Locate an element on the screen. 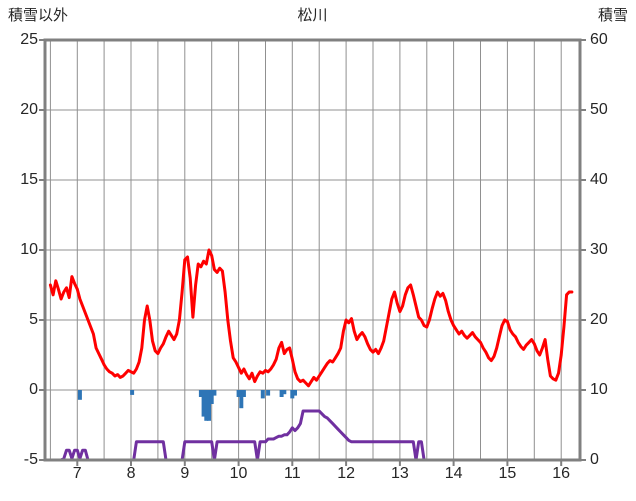  x-axis-tick-label: 16 is located at coordinates (561, 473).